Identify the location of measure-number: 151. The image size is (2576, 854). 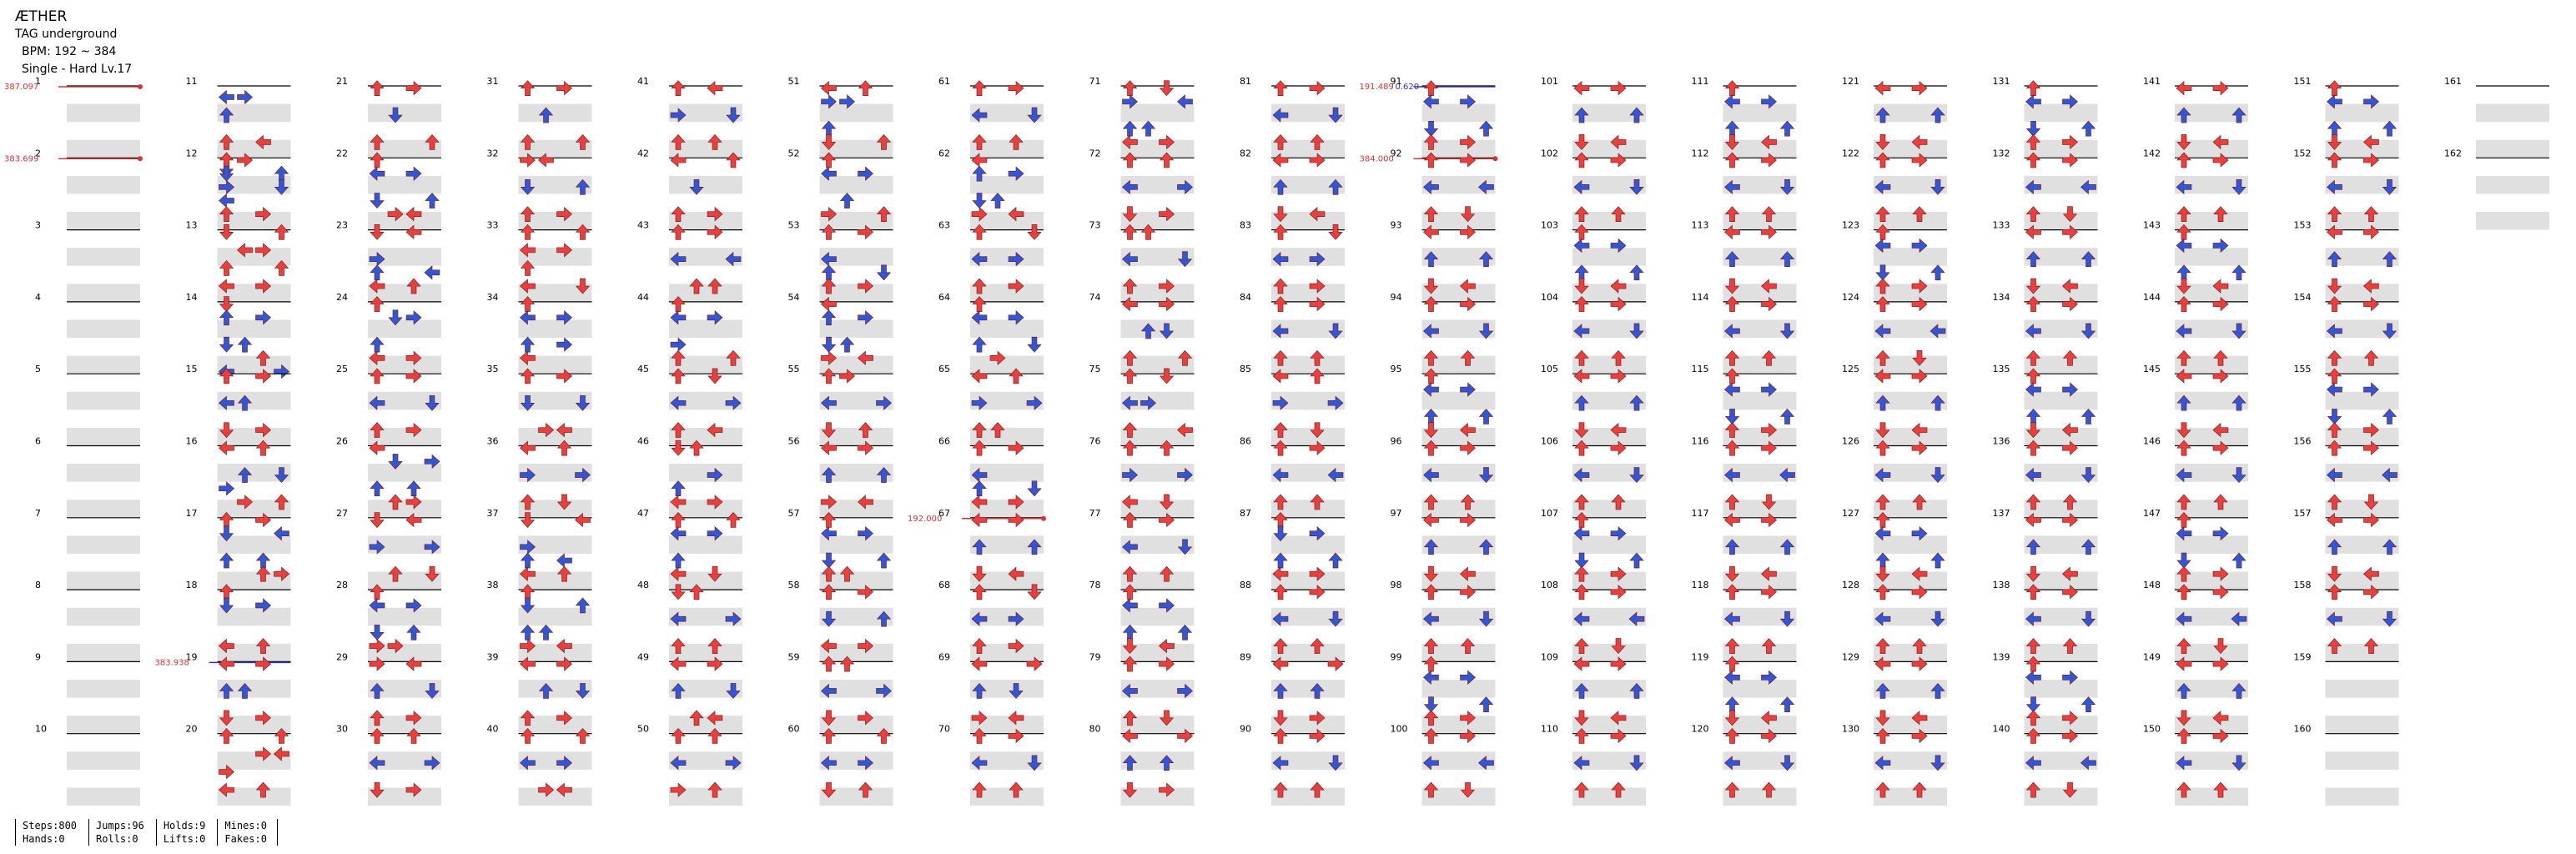
(2303, 81).